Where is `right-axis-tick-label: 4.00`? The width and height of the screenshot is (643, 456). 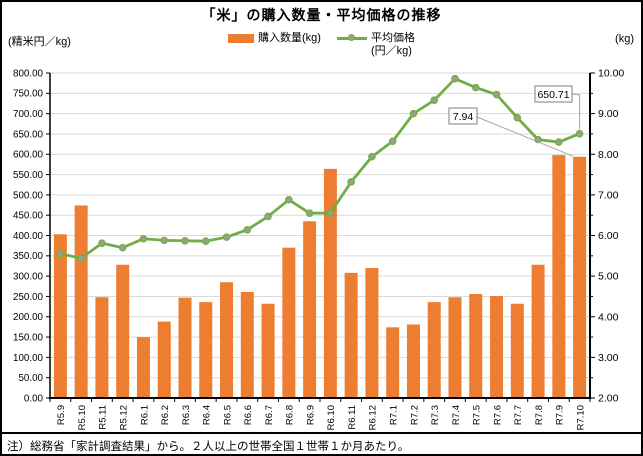
right-axis-tick-label: 4.00 is located at coordinates (608, 317).